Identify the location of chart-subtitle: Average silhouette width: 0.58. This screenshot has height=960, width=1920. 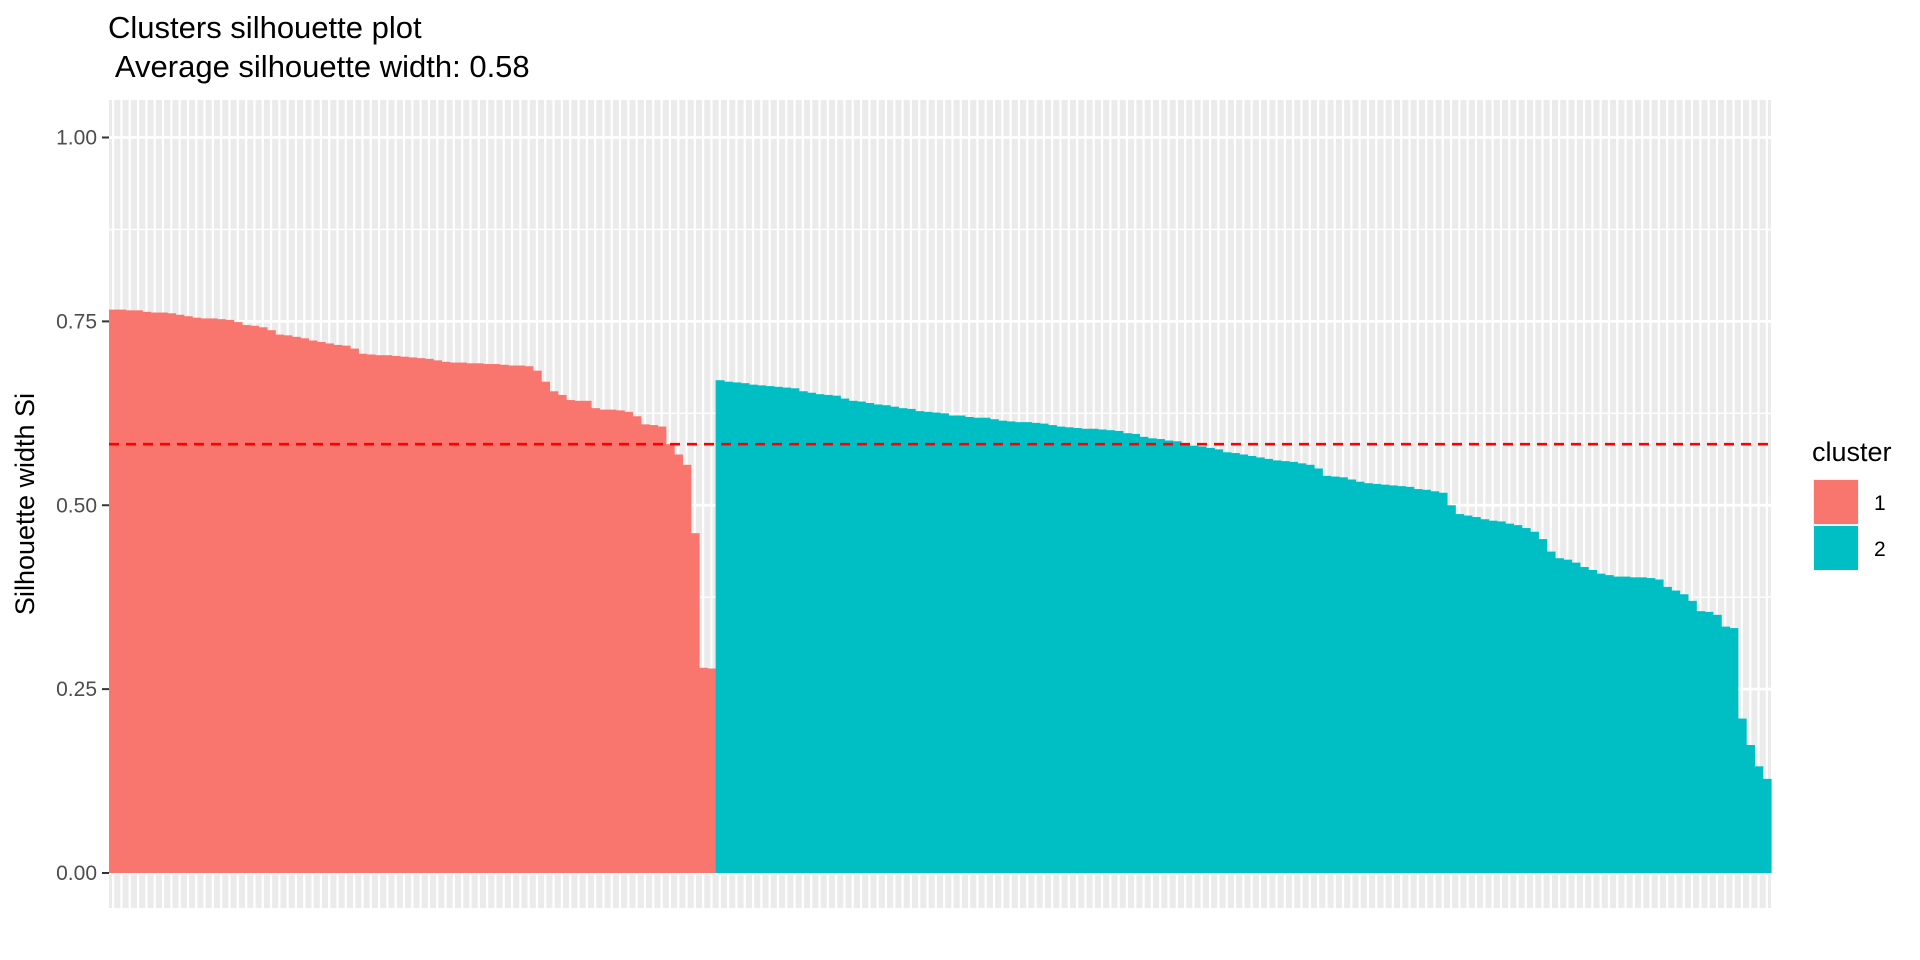
(319, 66).